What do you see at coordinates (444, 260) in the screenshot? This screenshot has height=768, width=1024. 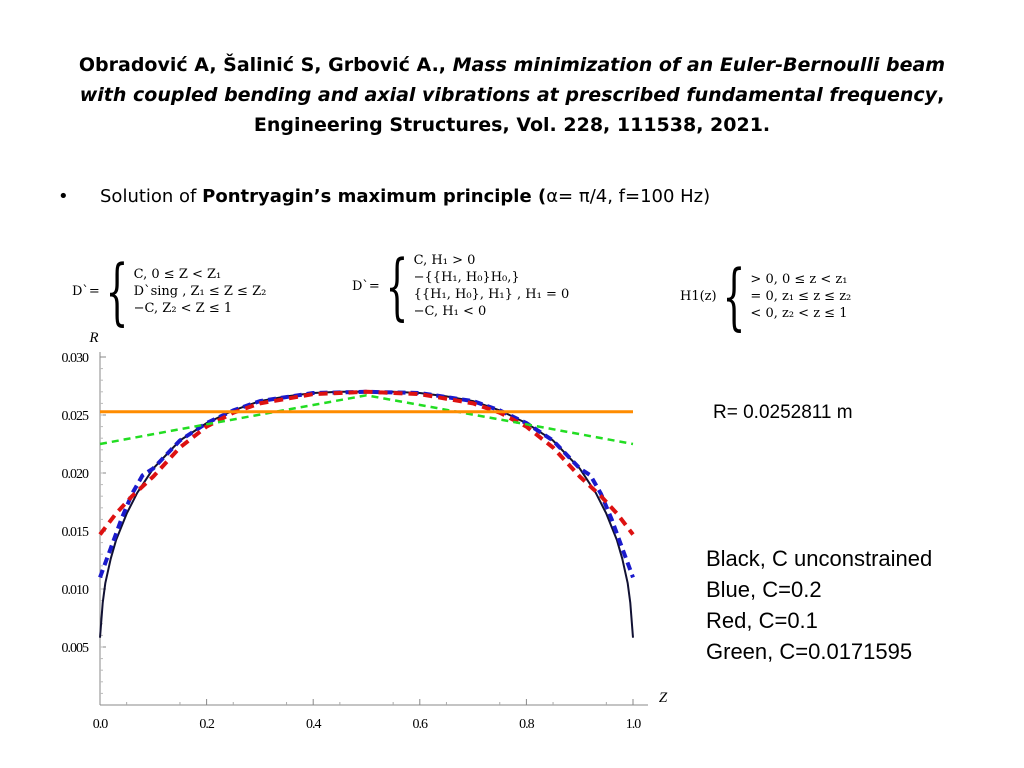 I see `equation-line: C, H₁ > 0` at bounding box center [444, 260].